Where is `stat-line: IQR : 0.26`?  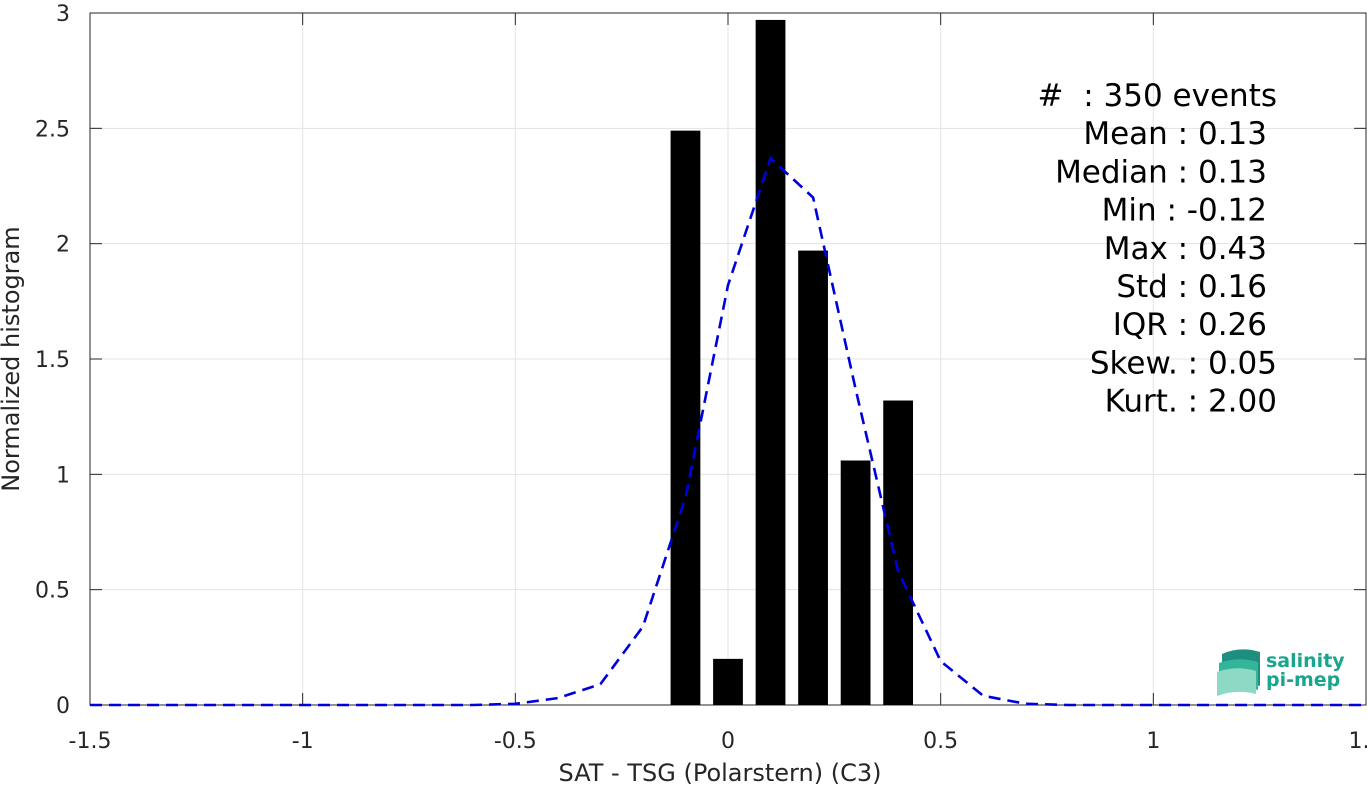 stat-line: IQR : 0.26 is located at coordinates (1190, 325).